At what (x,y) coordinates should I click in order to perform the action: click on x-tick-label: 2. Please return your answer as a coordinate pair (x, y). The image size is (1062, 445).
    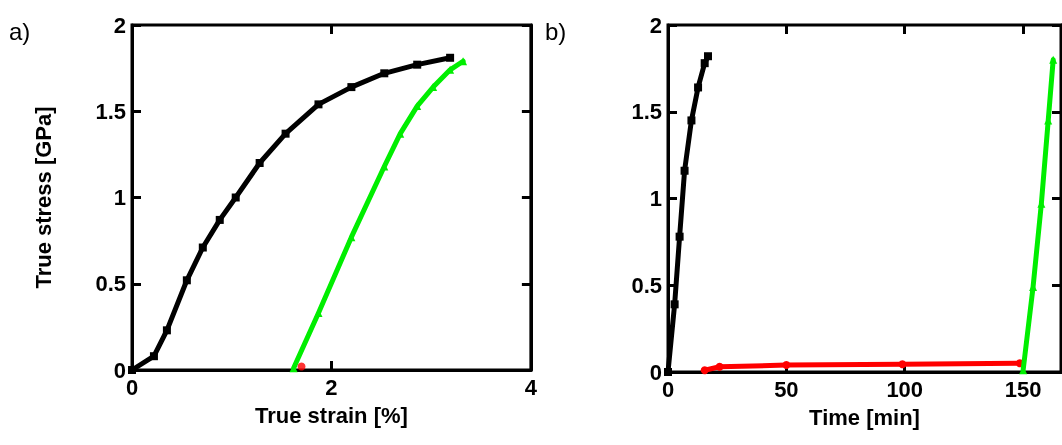
    Looking at the image, I should click on (331, 387).